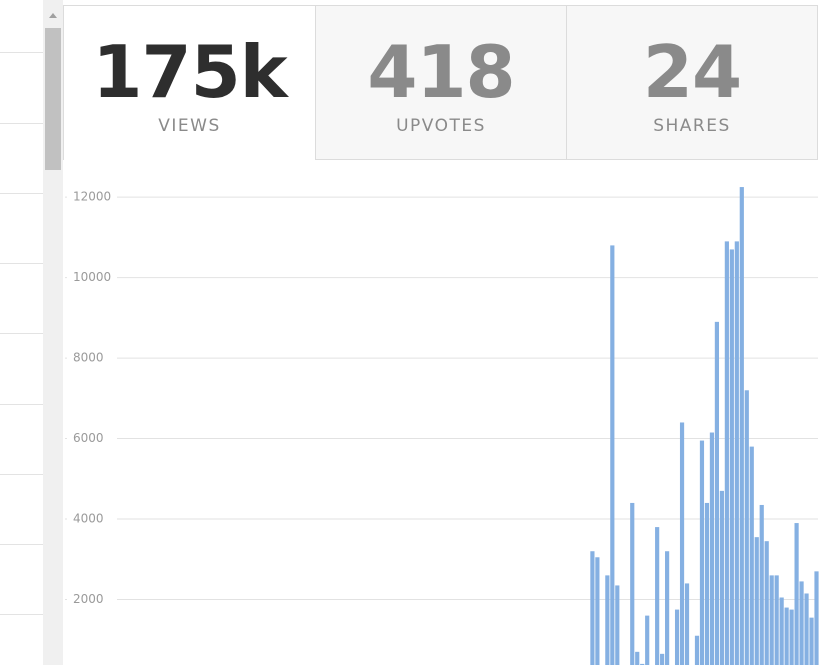  Describe the element at coordinates (88, 438) in the screenshot. I see `y-tick-label: 6000` at that location.